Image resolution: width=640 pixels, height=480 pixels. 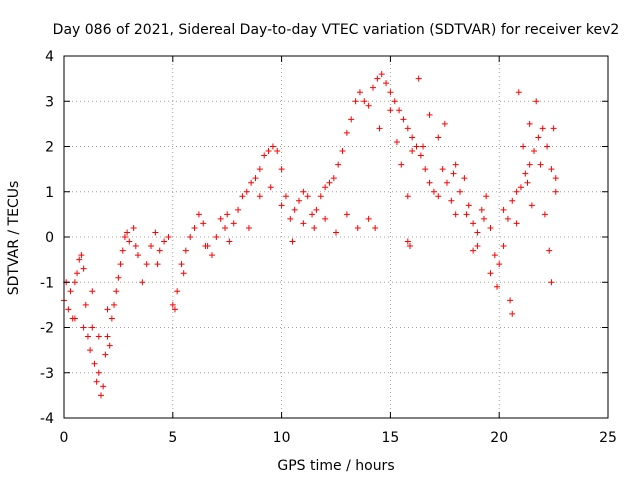 What do you see at coordinates (49, 193) in the screenshot?
I see `y-tick-label: 1` at bounding box center [49, 193].